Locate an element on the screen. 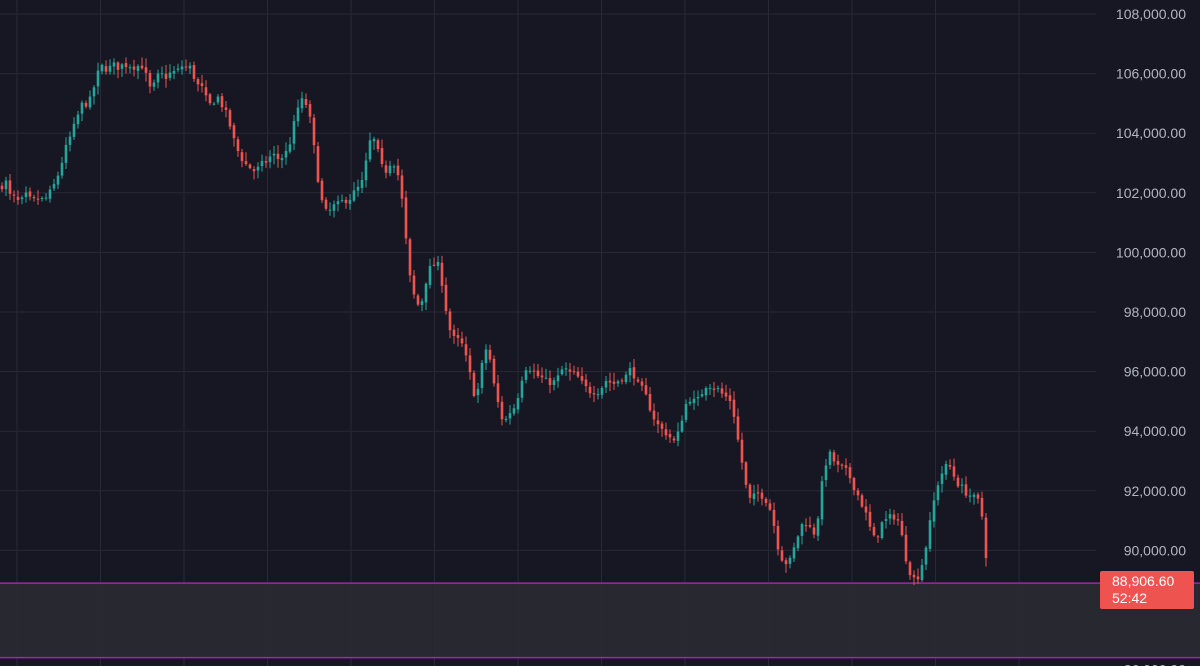 The width and height of the screenshot is (1200, 666). y-tick-label: 86,000.00 is located at coordinates (1155, 664).